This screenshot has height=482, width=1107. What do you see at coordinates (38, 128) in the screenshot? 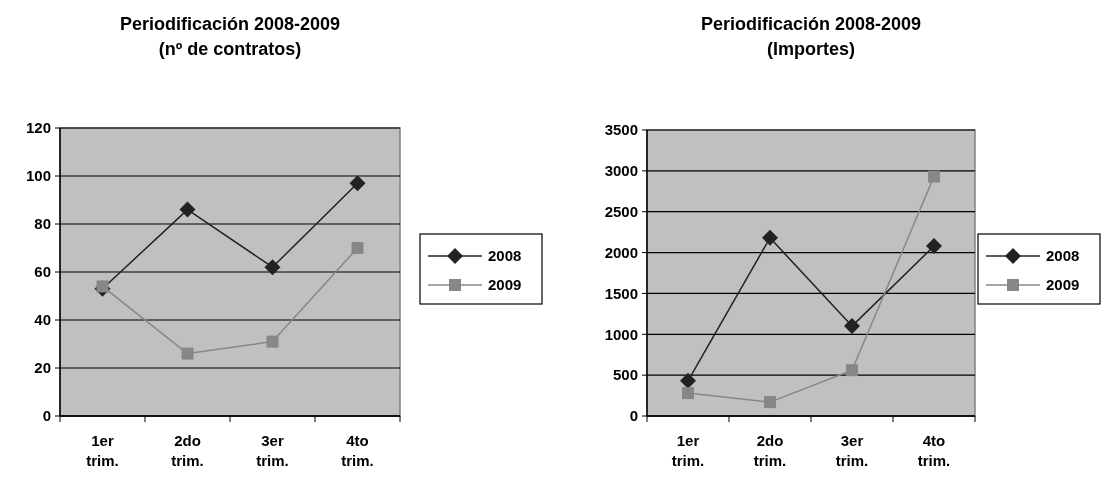
I see `y-tick-label: 120` at bounding box center [38, 128].